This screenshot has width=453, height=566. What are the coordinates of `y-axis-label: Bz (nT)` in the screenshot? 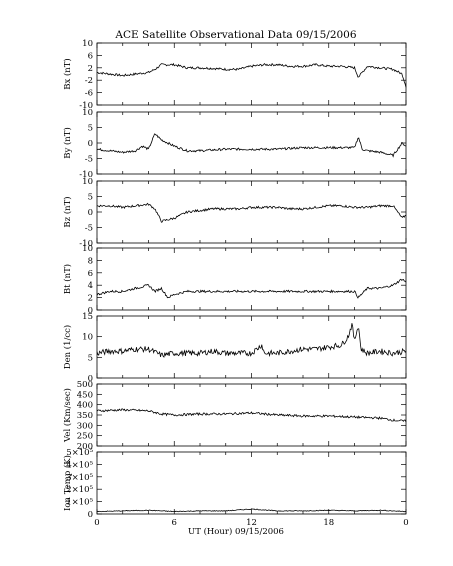 It's located at (67, 211).